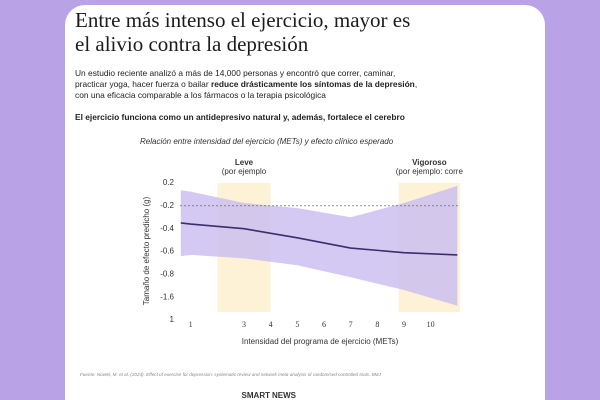 This screenshot has height=400, width=600. What do you see at coordinates (167, 296) in the screenshot?
I see `y-tick-label: -1.6` at bounding box center [167, 296].